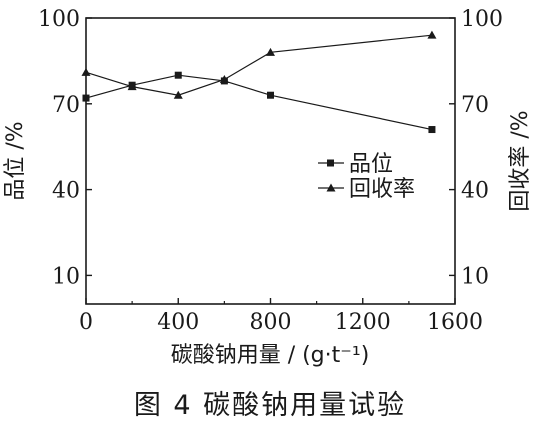  Describe the element at coordinates (270, 405) in the screenshot. I see `figure-caption: 图 4 碳酸钠用量试验` at that location.